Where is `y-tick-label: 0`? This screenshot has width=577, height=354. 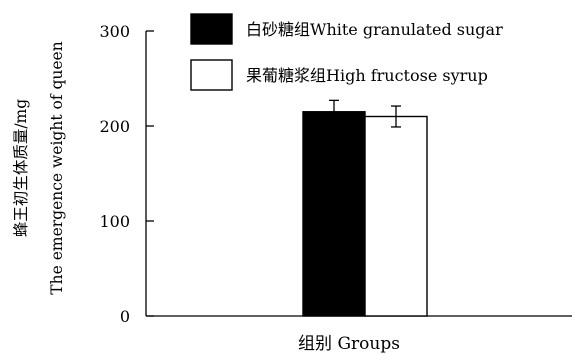
y-tick-label: 0 is located at coordinates (125, 316).